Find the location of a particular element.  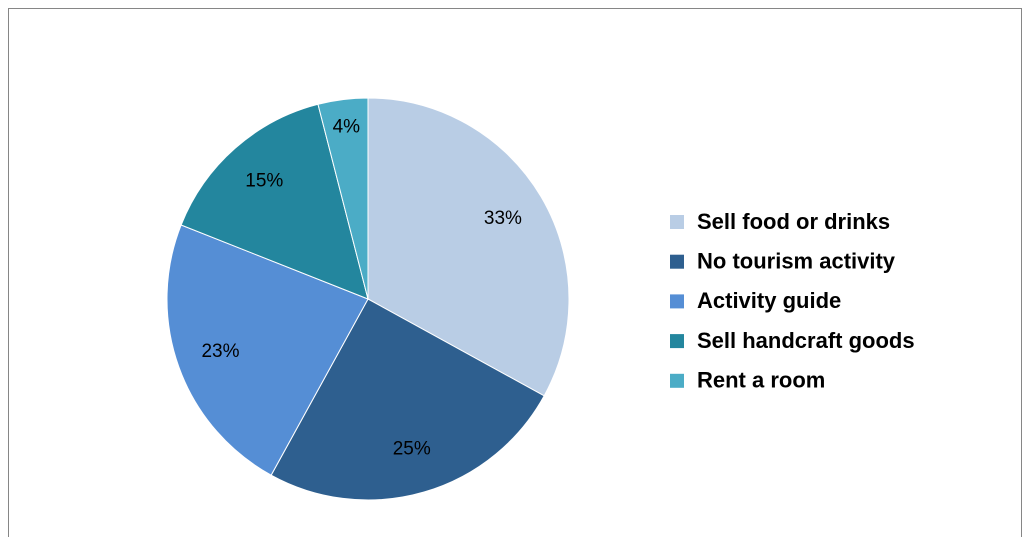

data-label: 23% is located at coordinates (220, 351).